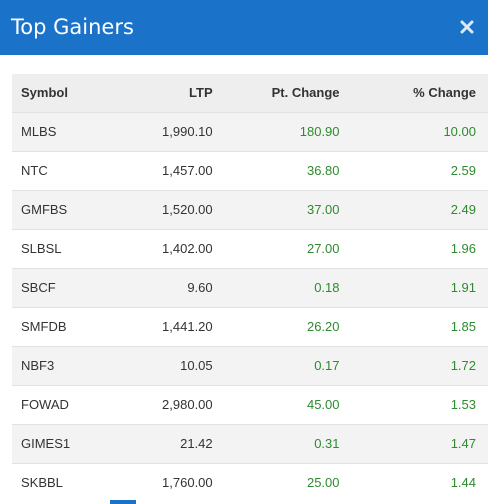 The height and width of the screenshot is (504, 488). Describe the element at coordinates (463, 287) in the screenshot. I see `cell-pct-change: 1.91` at that location.